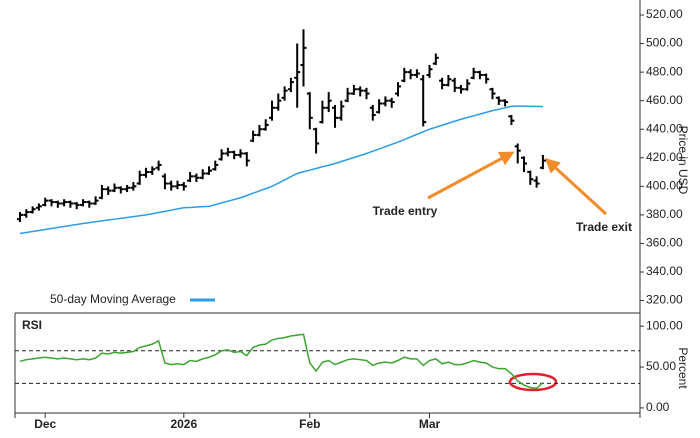 Image resolution: width=700 pixels, height=438 pixels. Describe the element at coordinates (661, 366) in the screenshot. I see `y-tick-label: 50.00` at that location.